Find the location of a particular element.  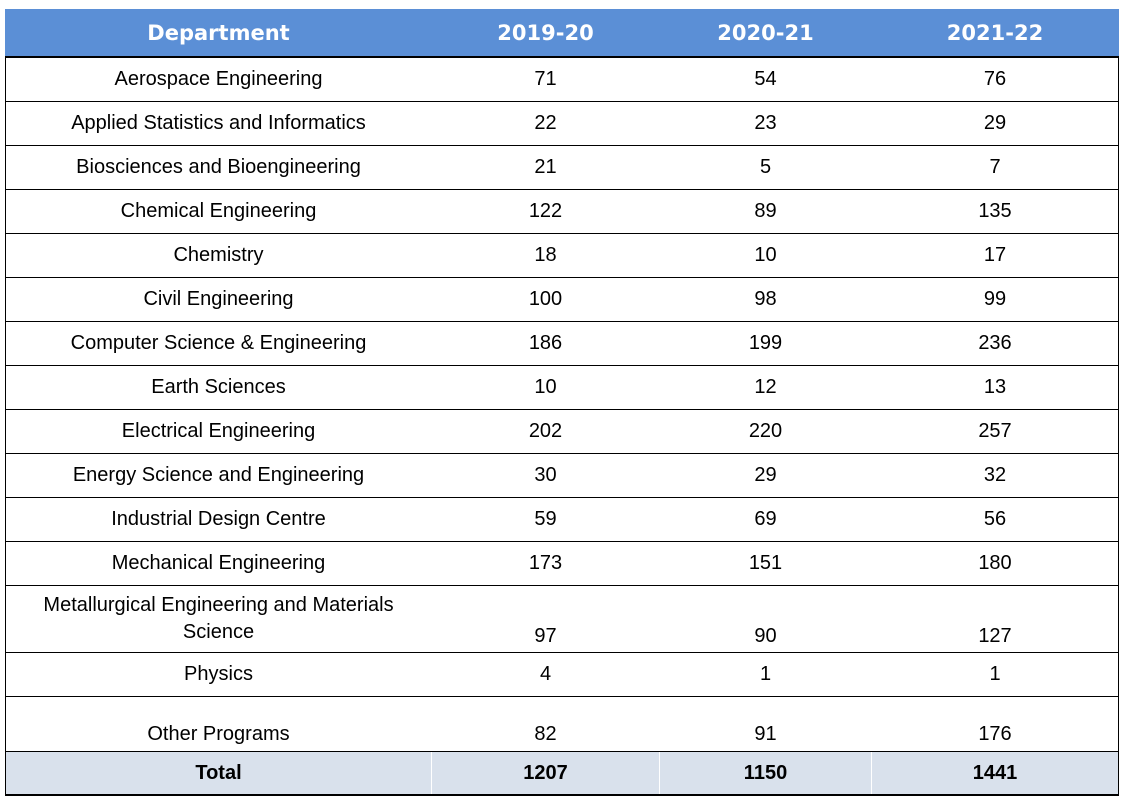

value-cell-2020-21: 98 is located at coordinates (765, 299).